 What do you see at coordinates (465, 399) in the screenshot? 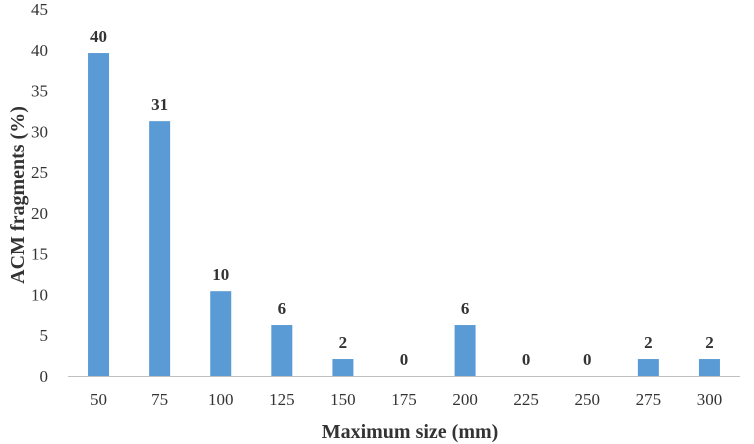
I see `x-tick-label: 200` at bounding box center [465, 399].